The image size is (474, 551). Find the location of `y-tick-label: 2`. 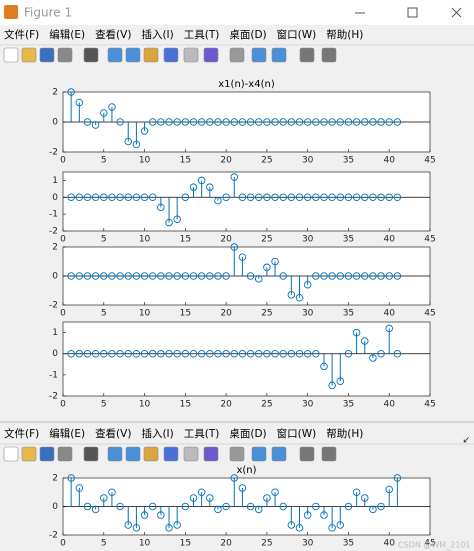

y-tick-label: 2 is located at coordinates (55, 93).